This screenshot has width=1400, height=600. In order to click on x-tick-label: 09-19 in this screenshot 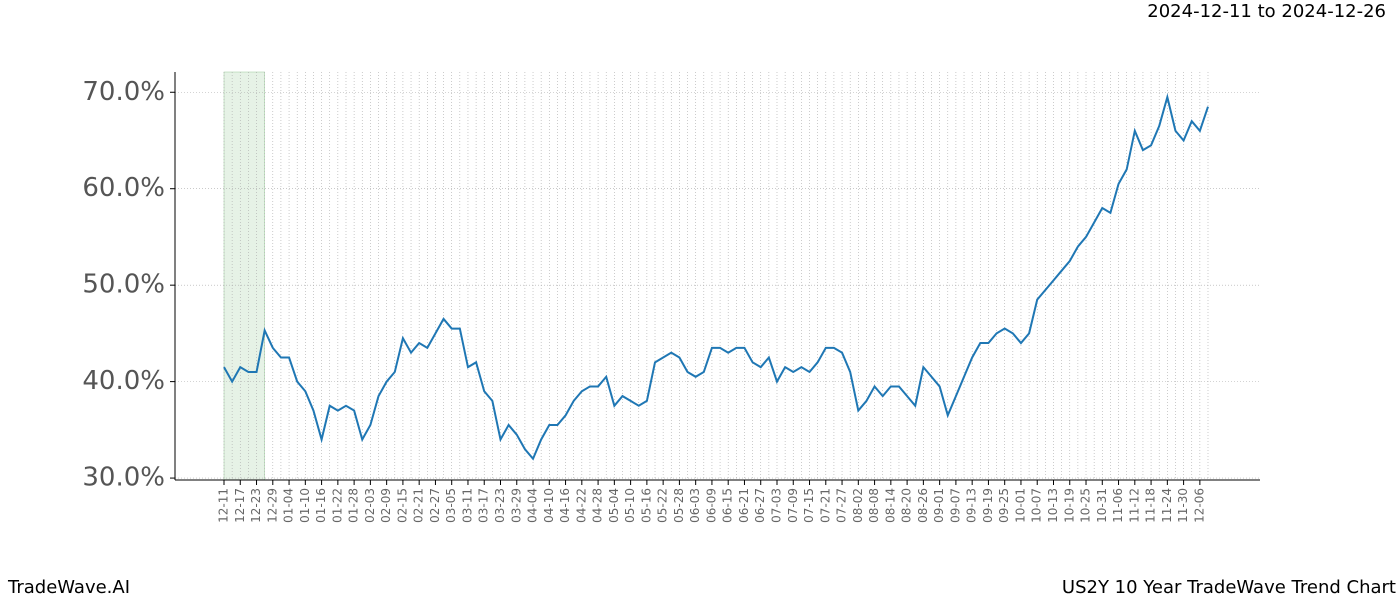, I will do `click(988, 505)`.